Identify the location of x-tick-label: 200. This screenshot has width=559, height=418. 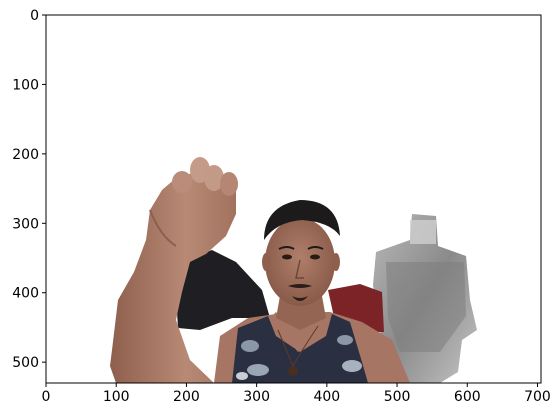
(186, 397).